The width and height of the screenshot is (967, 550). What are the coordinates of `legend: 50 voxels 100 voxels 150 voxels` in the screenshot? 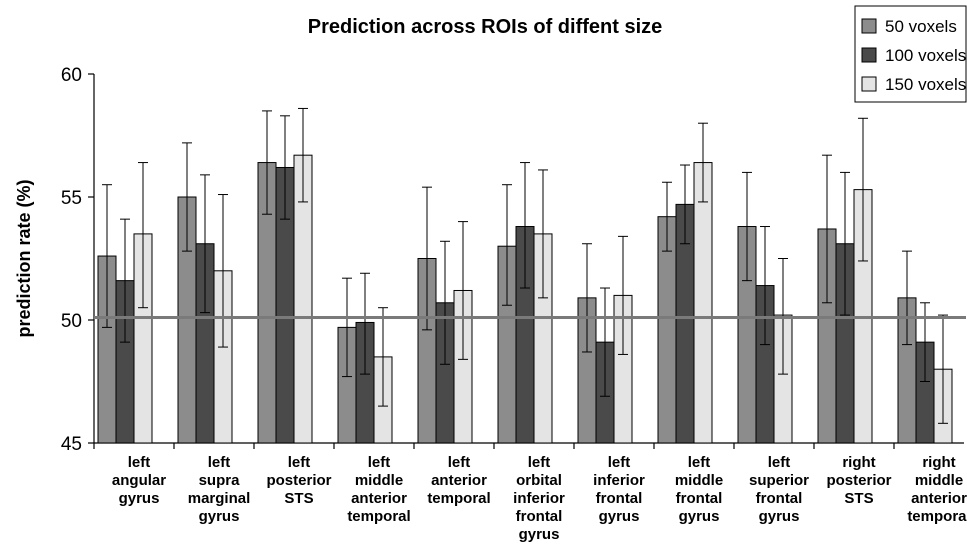 It's located at (910, 54).